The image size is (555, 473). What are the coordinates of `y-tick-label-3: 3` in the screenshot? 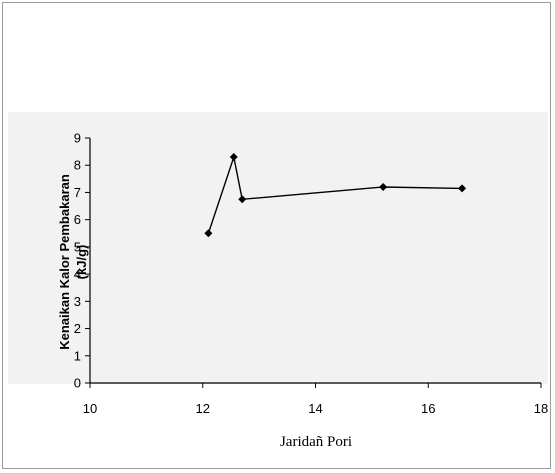 It's located at (77, 301).